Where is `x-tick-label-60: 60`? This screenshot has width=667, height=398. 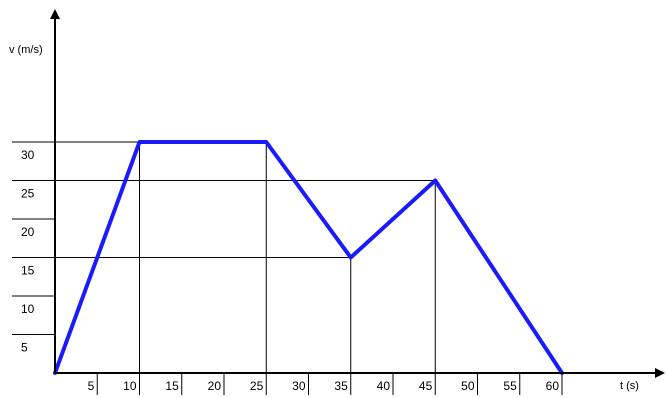 x-tick-label-60: 60 is located at coordinates (553, 386).